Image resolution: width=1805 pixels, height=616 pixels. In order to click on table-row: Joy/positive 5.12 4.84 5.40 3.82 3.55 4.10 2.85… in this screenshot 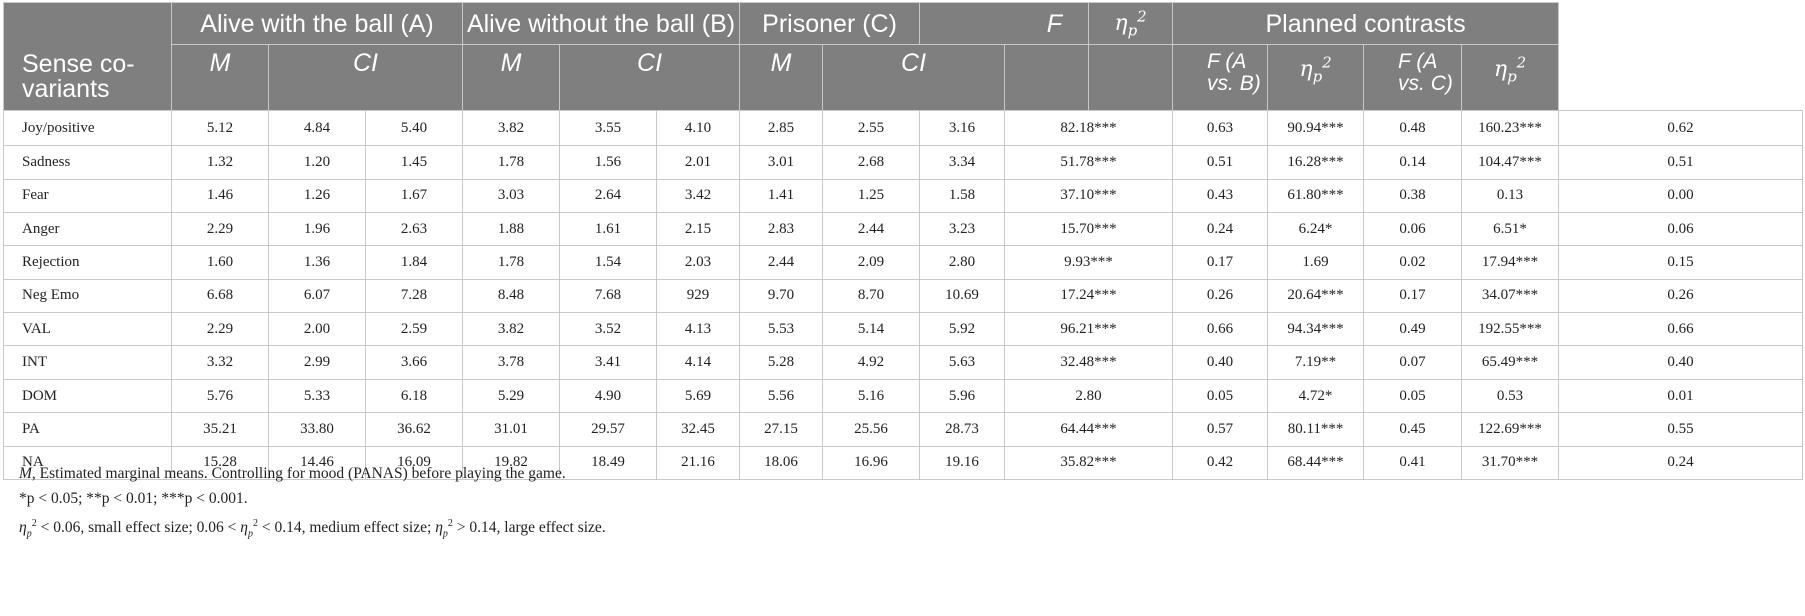, I will do `click(903, 128)`.